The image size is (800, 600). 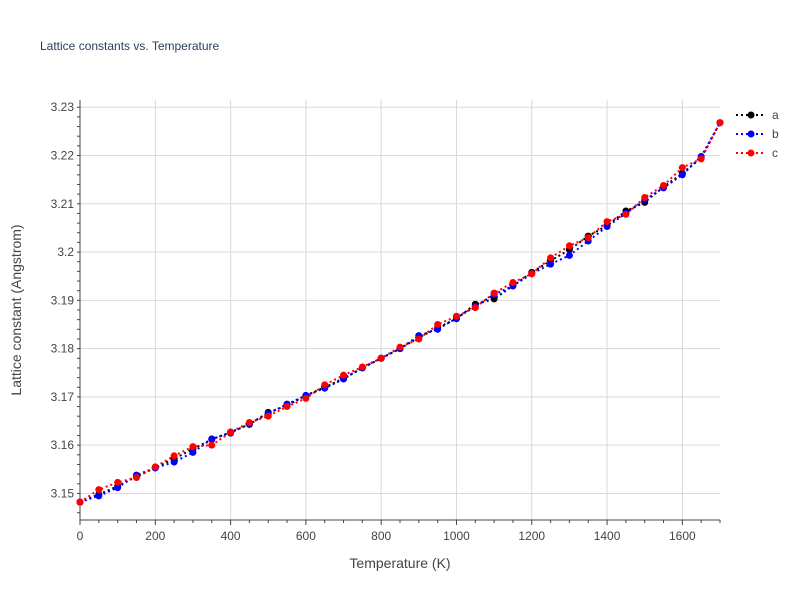 I want to click on legend: abc, so click(x=757, y=134).